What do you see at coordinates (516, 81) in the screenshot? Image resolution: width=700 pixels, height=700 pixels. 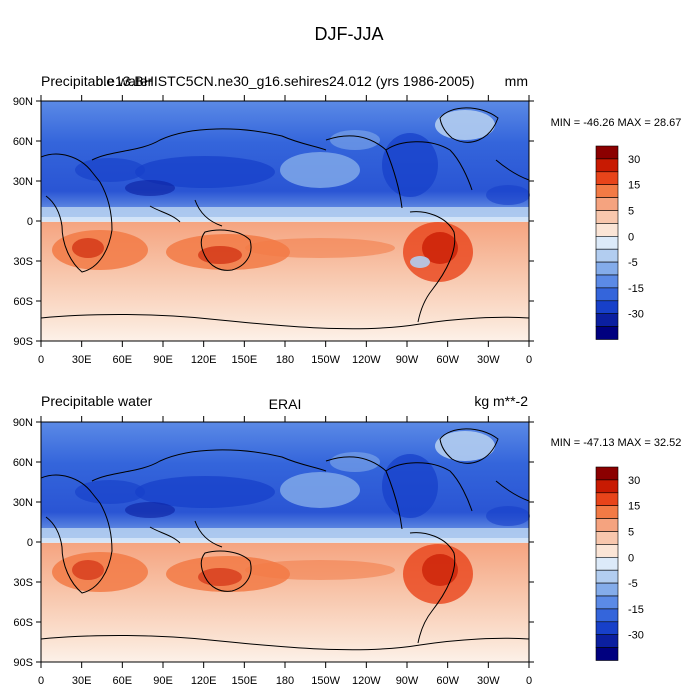 I see `panel-right-label: mm` at bounding box center [516, 81].